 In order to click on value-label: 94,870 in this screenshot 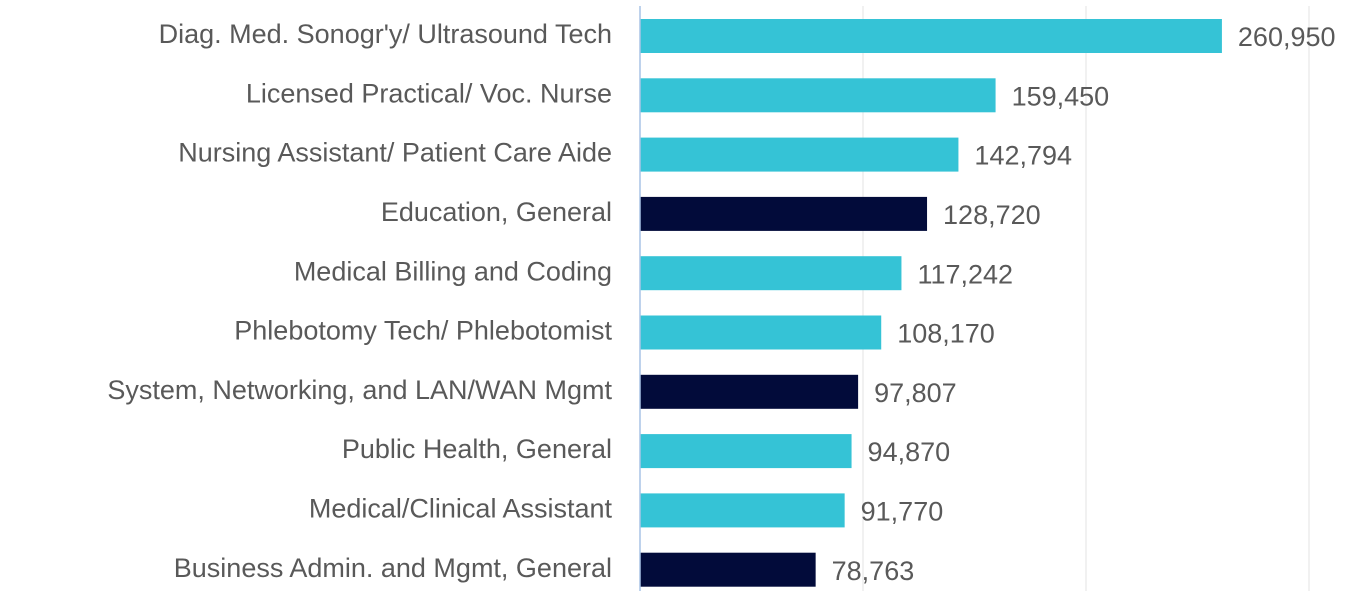, I will do `click(909, 452)`.